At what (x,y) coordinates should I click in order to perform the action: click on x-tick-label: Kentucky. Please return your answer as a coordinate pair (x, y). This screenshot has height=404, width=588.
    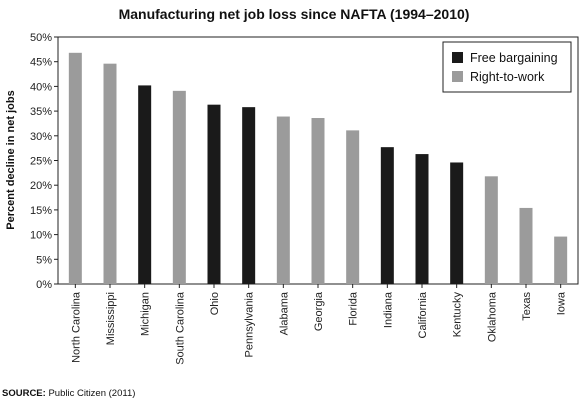
    Looking at the image, I should click on (458, 315).